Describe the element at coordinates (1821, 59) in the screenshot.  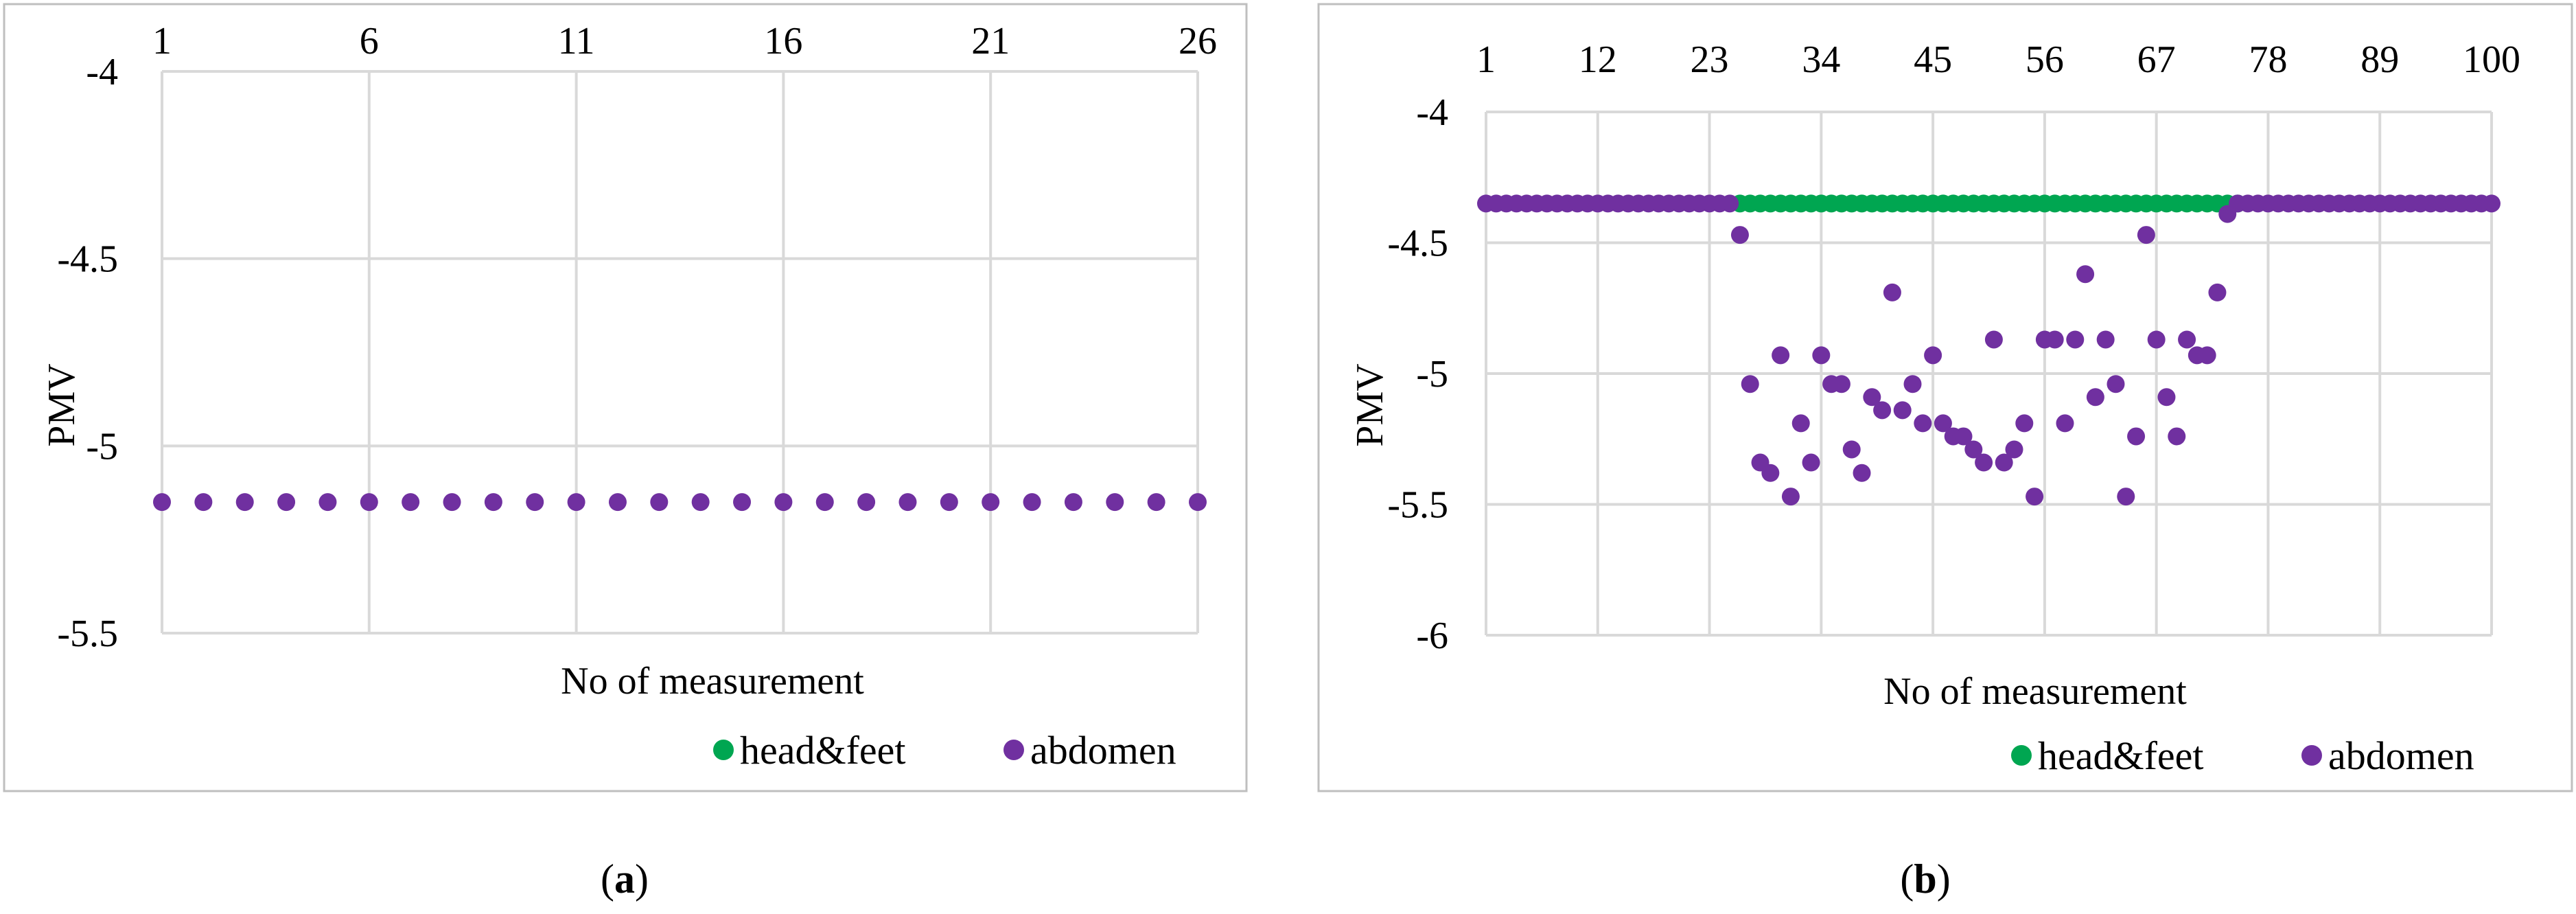
I see `panel-b-x-tick-34: 34` at that location.